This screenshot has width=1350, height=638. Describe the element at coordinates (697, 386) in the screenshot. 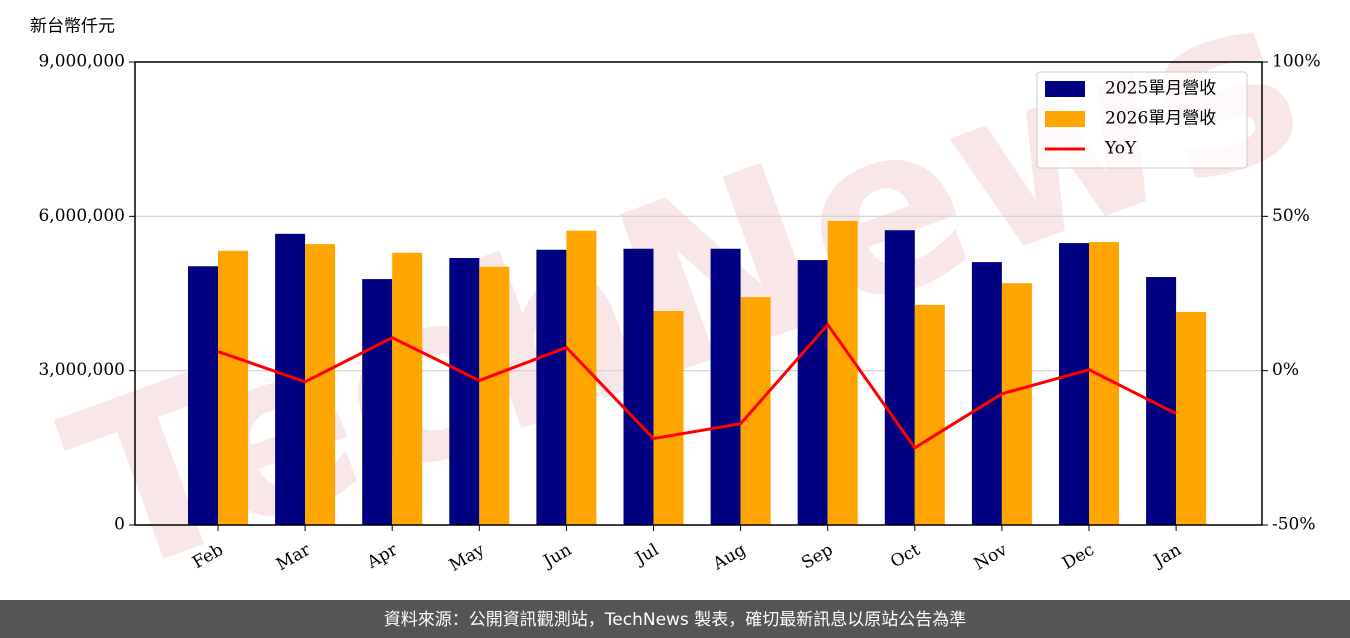

I see `yoy-line` at that location.